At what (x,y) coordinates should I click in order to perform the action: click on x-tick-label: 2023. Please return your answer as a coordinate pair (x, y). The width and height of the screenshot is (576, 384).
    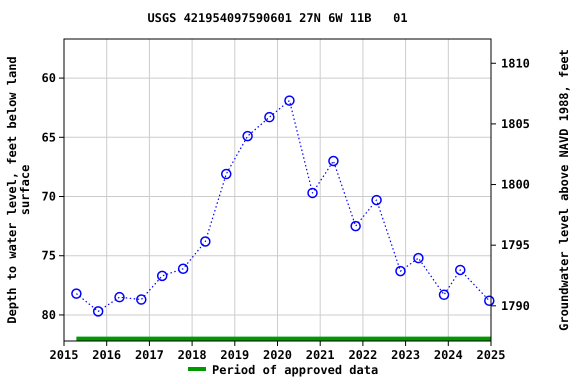
    Looking at the image, I should click on (405, 355).